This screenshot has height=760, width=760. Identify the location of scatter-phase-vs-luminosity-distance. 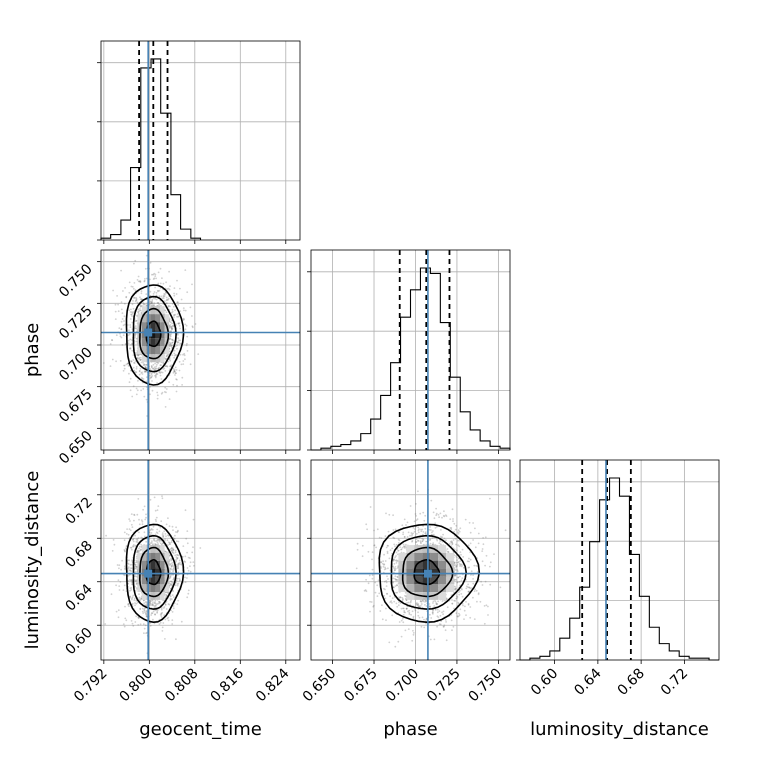
(409, 561).